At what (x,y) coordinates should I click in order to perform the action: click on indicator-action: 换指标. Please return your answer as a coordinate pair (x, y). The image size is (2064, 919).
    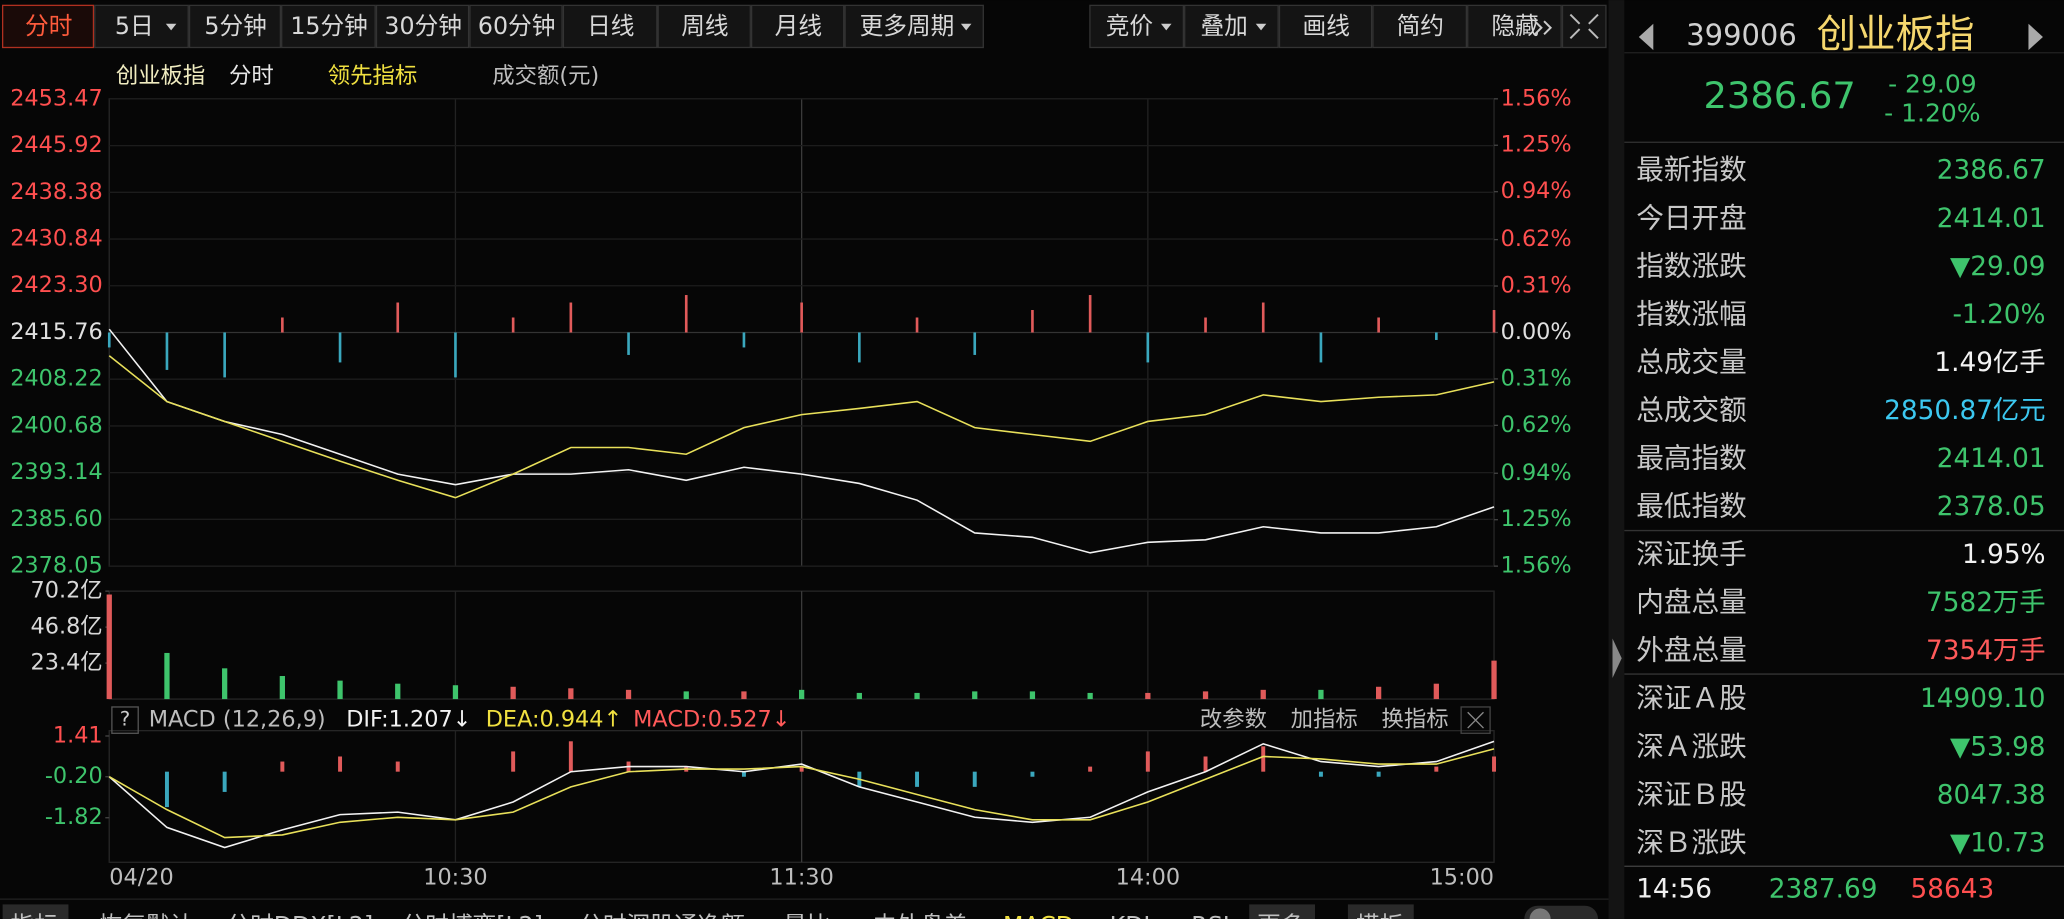
    Looking at the image, I should click on (1415, 720).